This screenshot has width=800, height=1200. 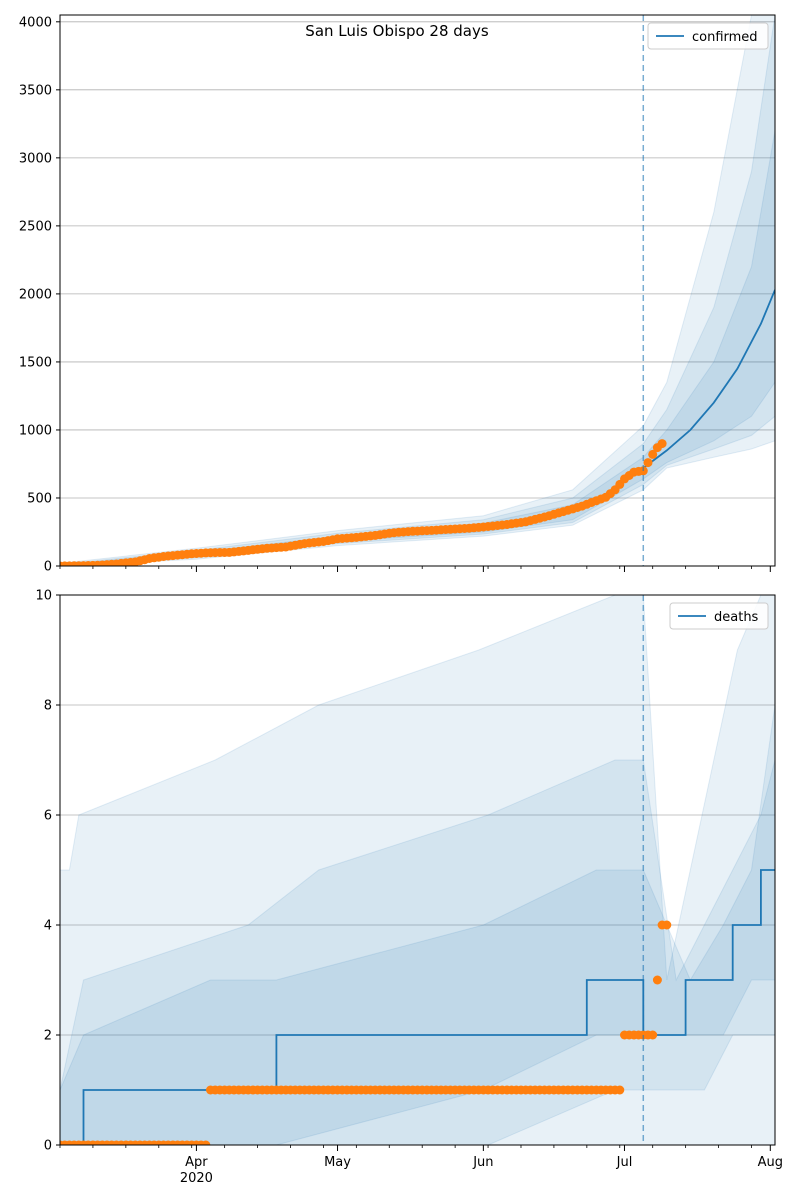 What do you see at coordinates (482, 1162) in the screenshot?
I see `x-tick-label: Jun` at bounding box center [482, 1162].